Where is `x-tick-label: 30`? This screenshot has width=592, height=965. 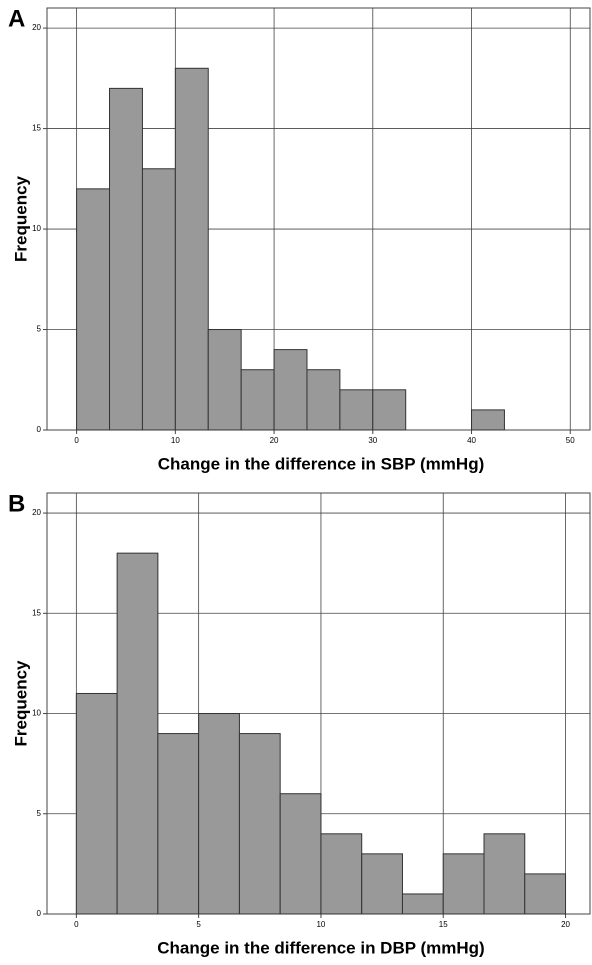 x-tick-label: 30 is located at coordinates (372, 440).